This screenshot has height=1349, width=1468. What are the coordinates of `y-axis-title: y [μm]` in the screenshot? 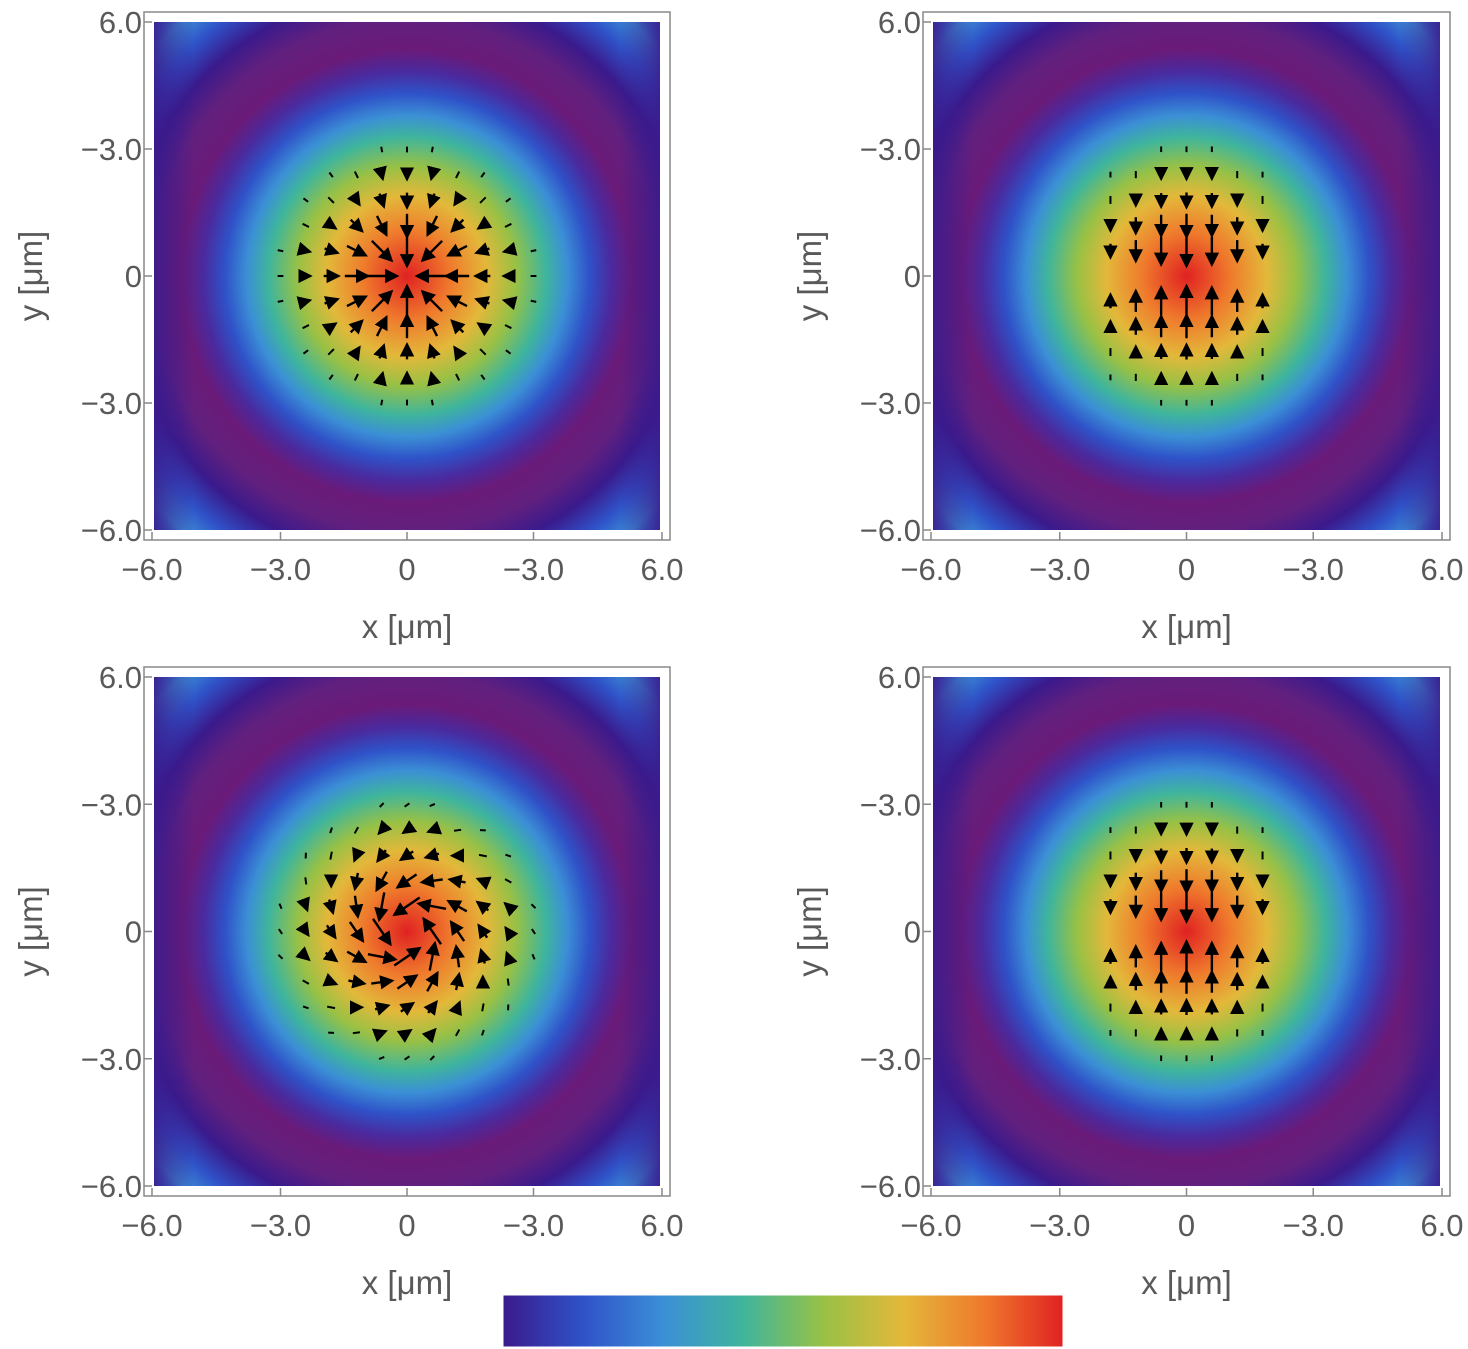 It's located at (809, 931).